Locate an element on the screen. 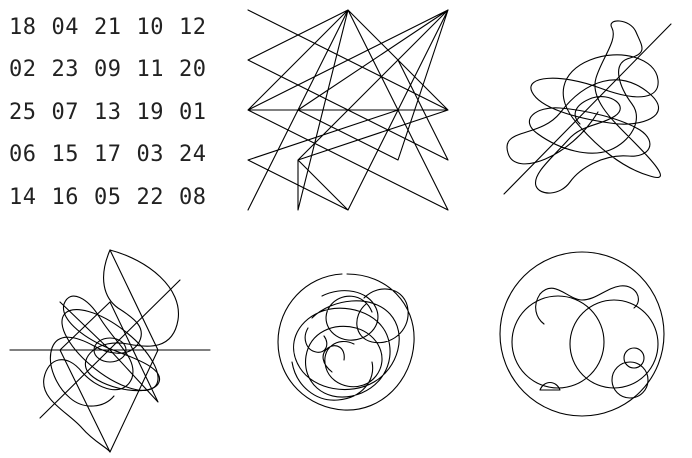 The width and height of the screenshot is (692, 458). number-cell: 14 is located at coordinates (23, 197).